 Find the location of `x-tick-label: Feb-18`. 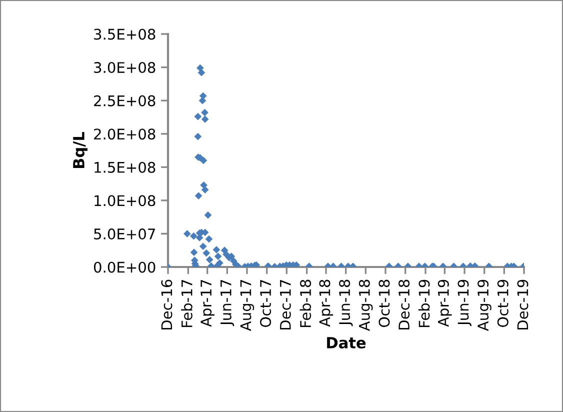

x-tick-label: Feb-18 is located at coordinates (306, 304).